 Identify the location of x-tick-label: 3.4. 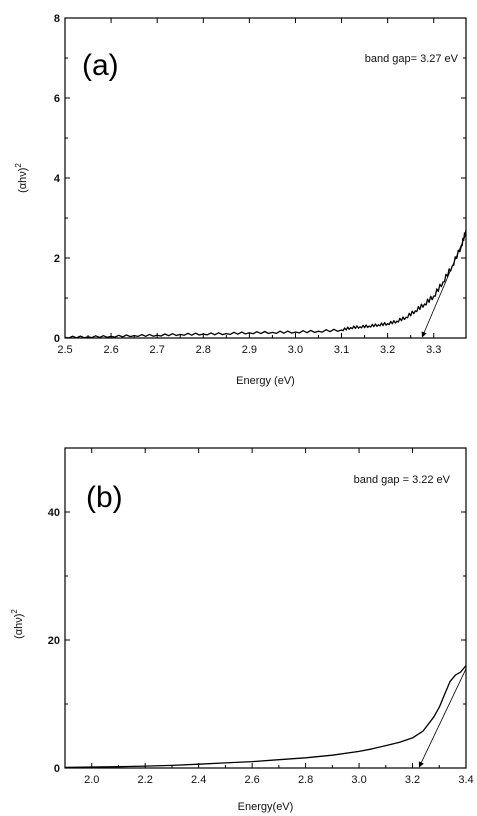
(465, 780).